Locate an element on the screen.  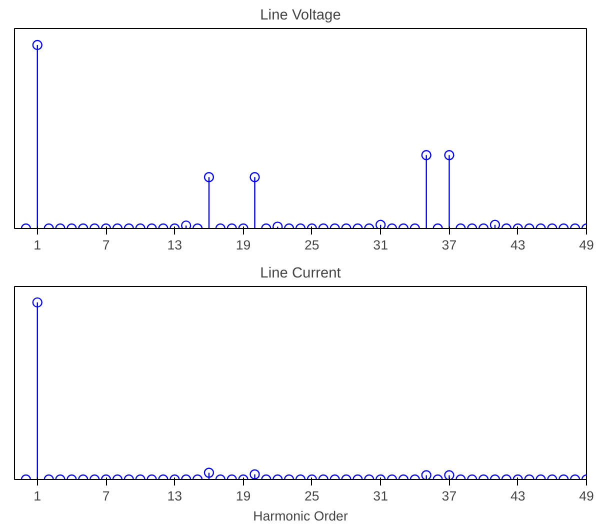
chart-title: Line Voltage is located at coordinates (300, 16).